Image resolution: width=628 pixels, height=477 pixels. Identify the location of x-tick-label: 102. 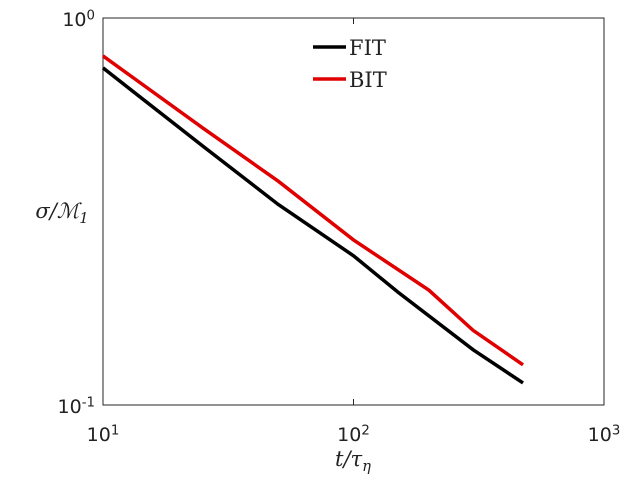
(353, 434).